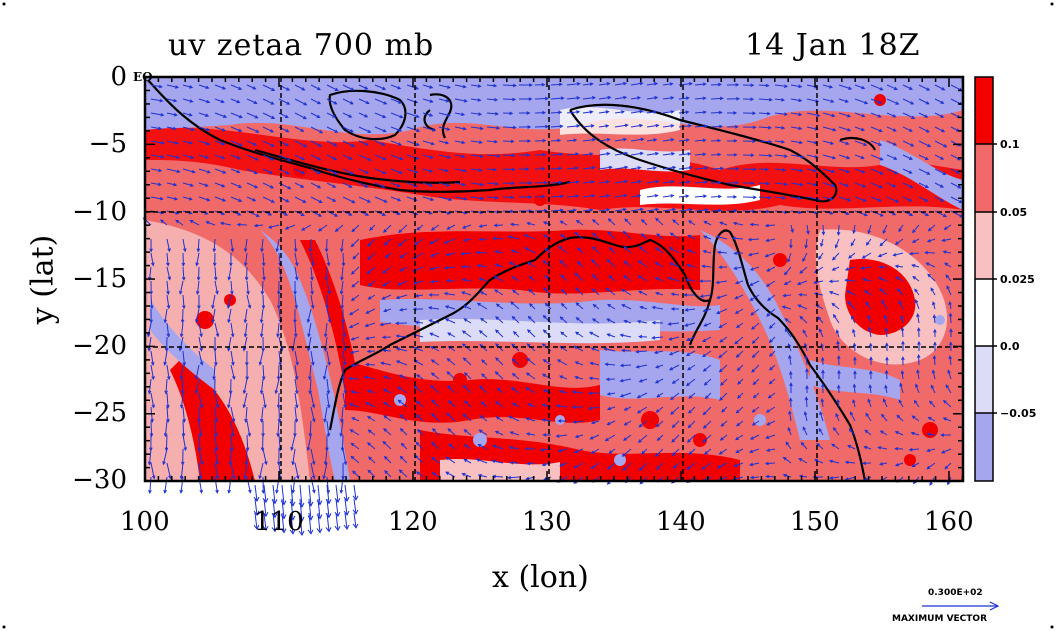 This screenshot has width=1056, height=631. What do you see at coordinates (940, 619) in the screenshot?
I see `max-vector-label: MAXIMUM VECTOR` at bounding box center [940, 619].